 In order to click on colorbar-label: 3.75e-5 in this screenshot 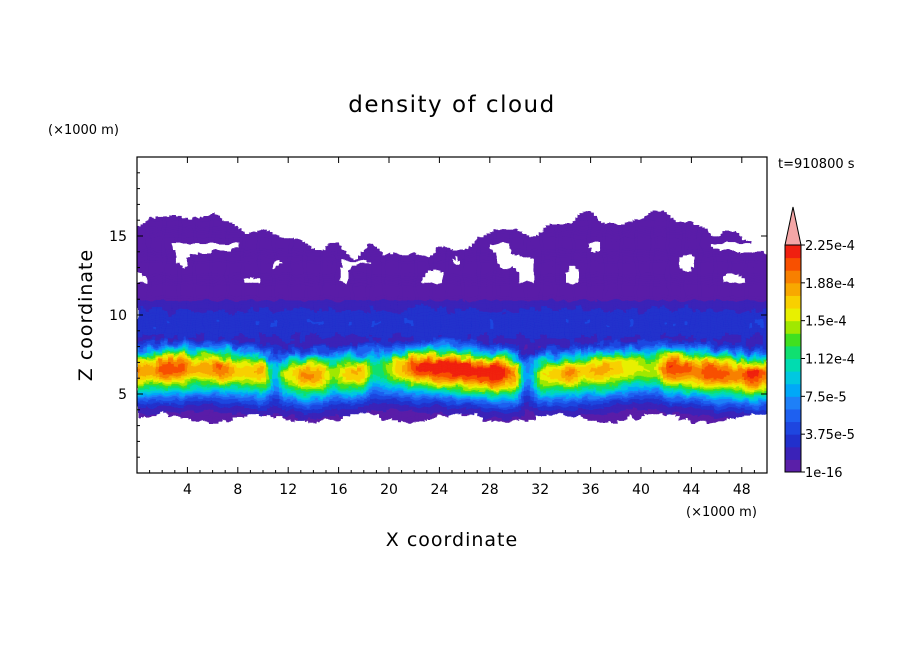, I will do `click(830, 435)`.